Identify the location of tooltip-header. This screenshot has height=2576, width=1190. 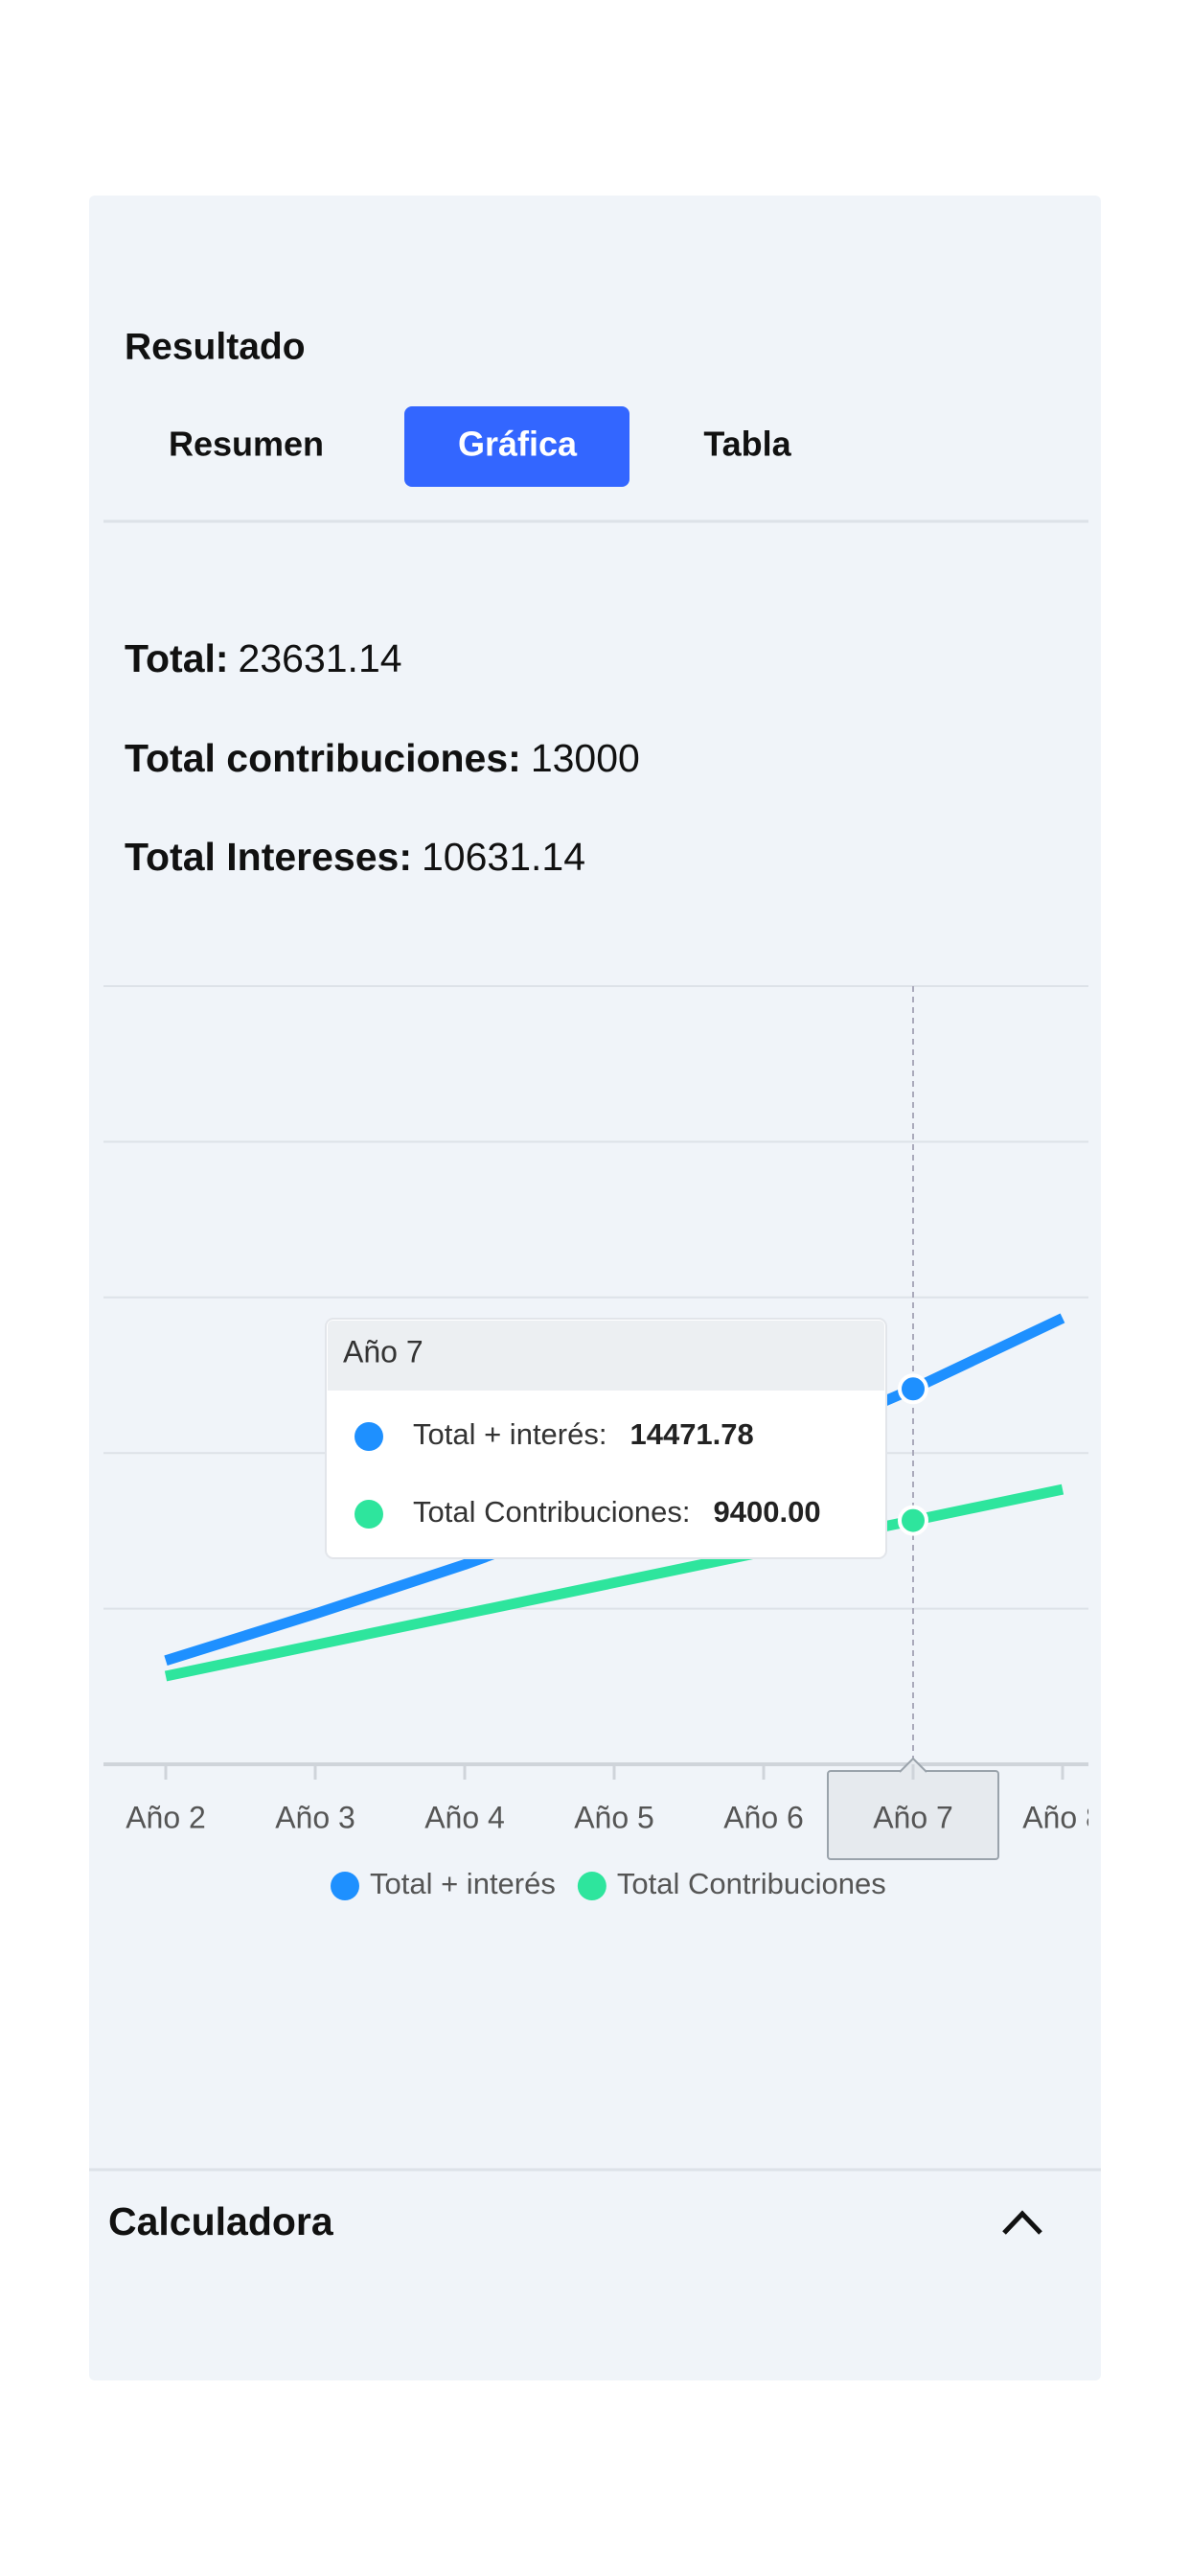
(606, 1356).